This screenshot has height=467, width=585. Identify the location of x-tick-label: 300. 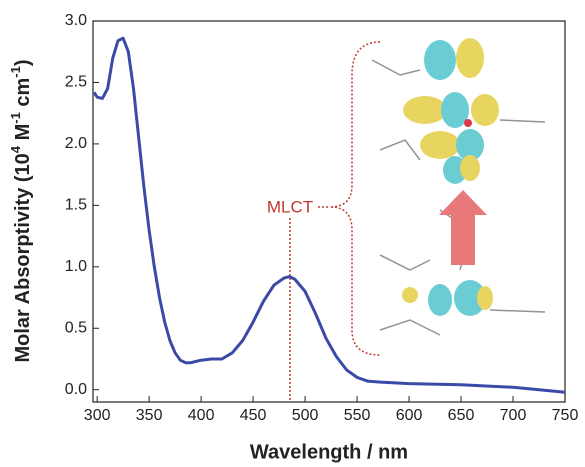
(97, 415).